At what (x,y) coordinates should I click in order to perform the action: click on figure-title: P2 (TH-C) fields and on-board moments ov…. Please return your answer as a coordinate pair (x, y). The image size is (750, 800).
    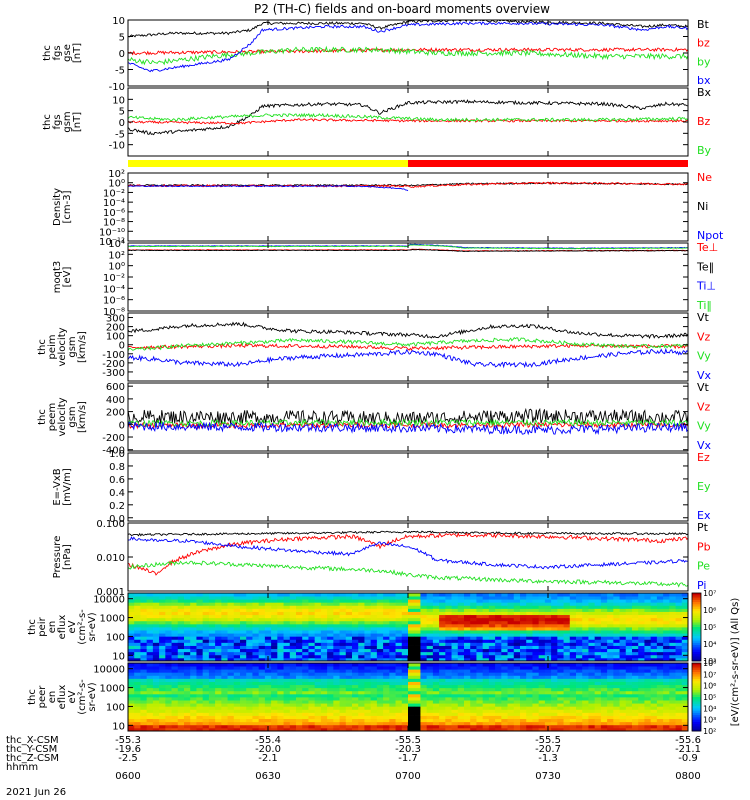
    Looking at the image, I should click on (402, 9).